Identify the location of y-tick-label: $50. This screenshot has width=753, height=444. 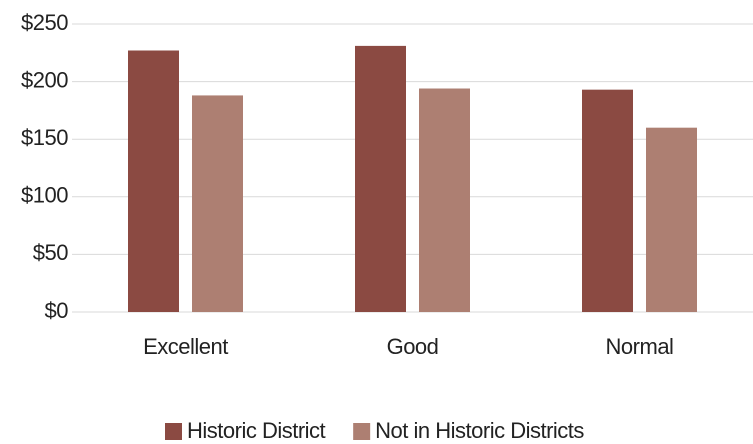
(50, 252).